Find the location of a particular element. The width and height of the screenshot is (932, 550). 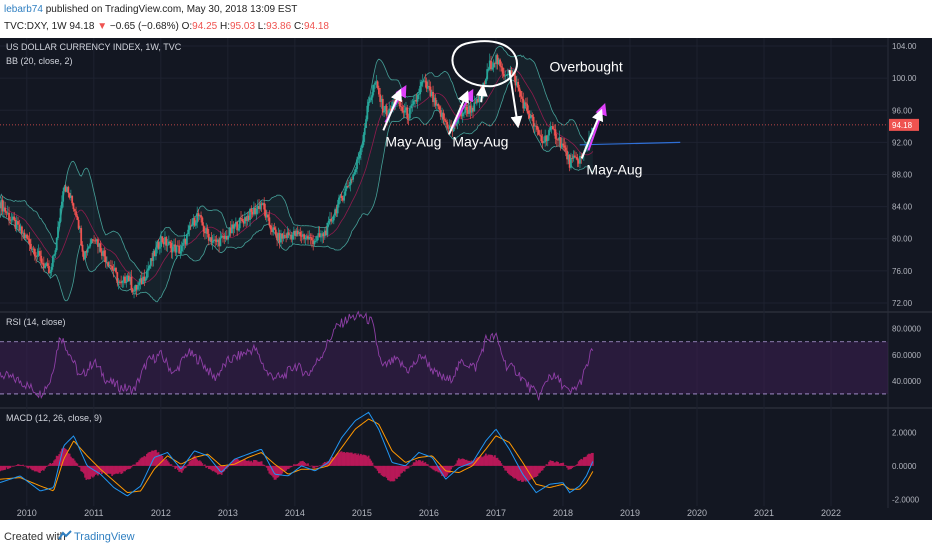

brand-link: TradingView is located at coordinates (104, 537).